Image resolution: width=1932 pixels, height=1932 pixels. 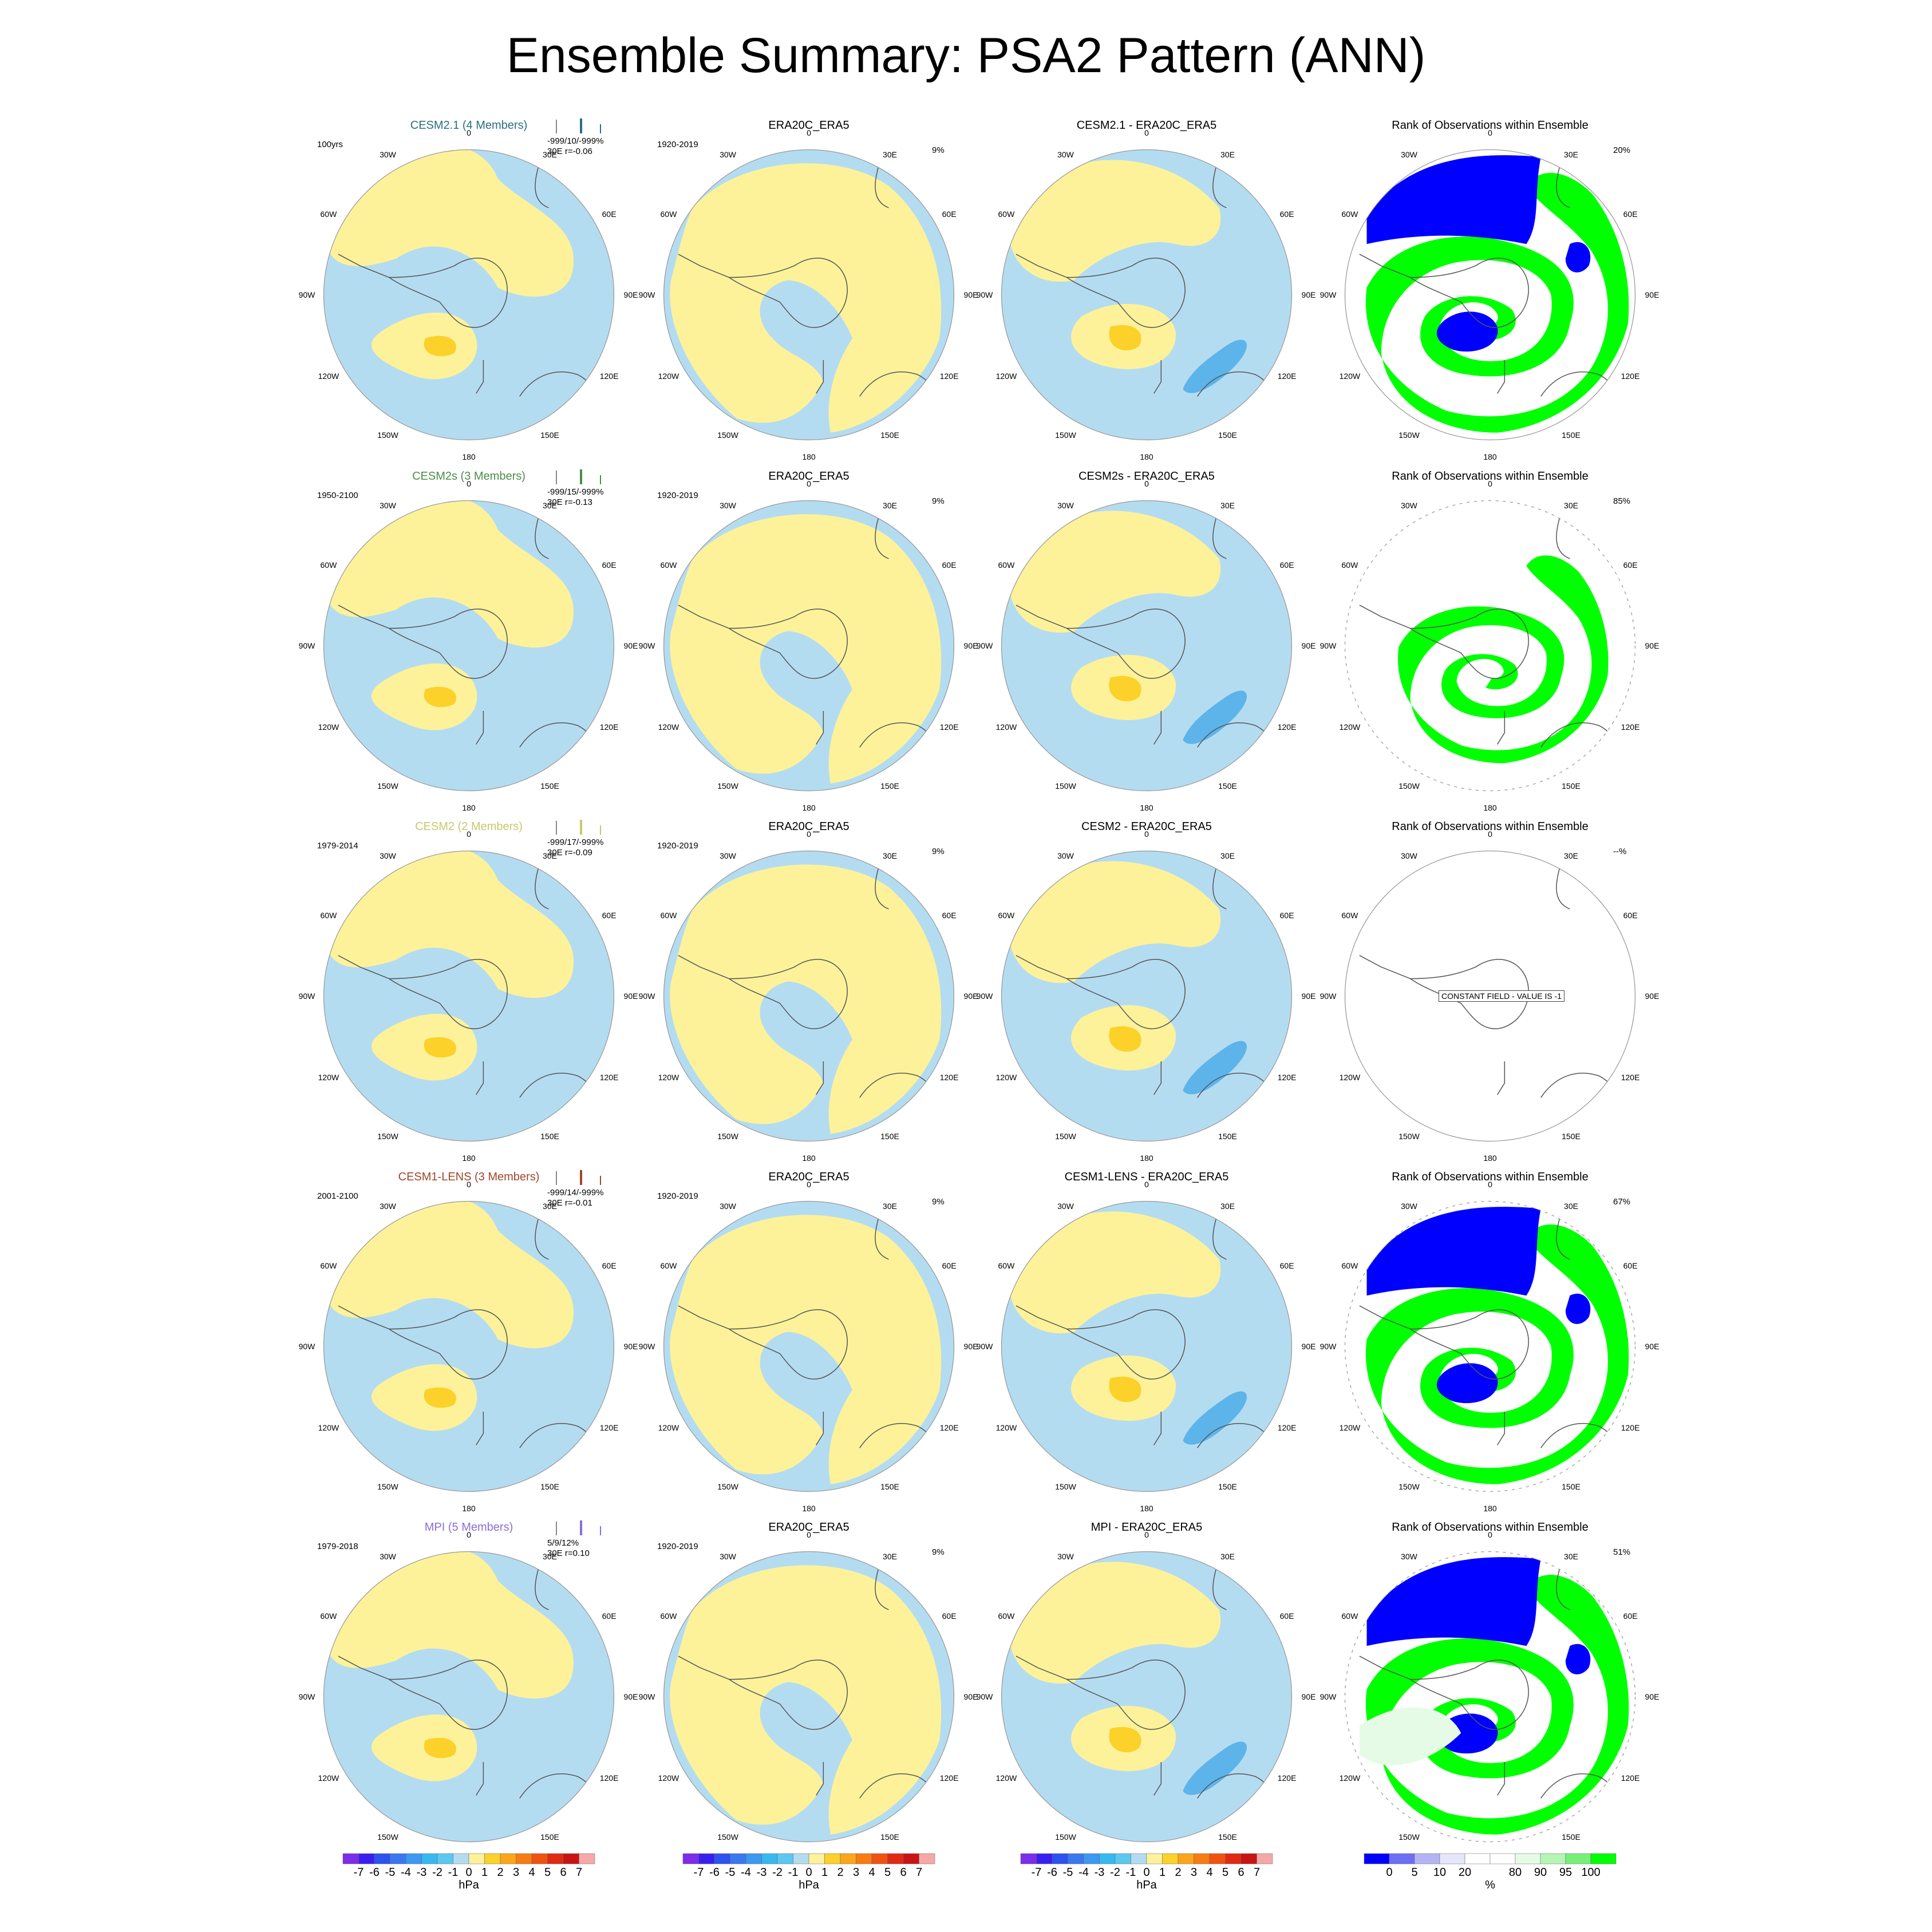 What do you see at coordinates (1490, 826) in the screenshot?
I see `rank-panel-title: Rank of Observations within Ensemble` at bounding box center [1490, 826].